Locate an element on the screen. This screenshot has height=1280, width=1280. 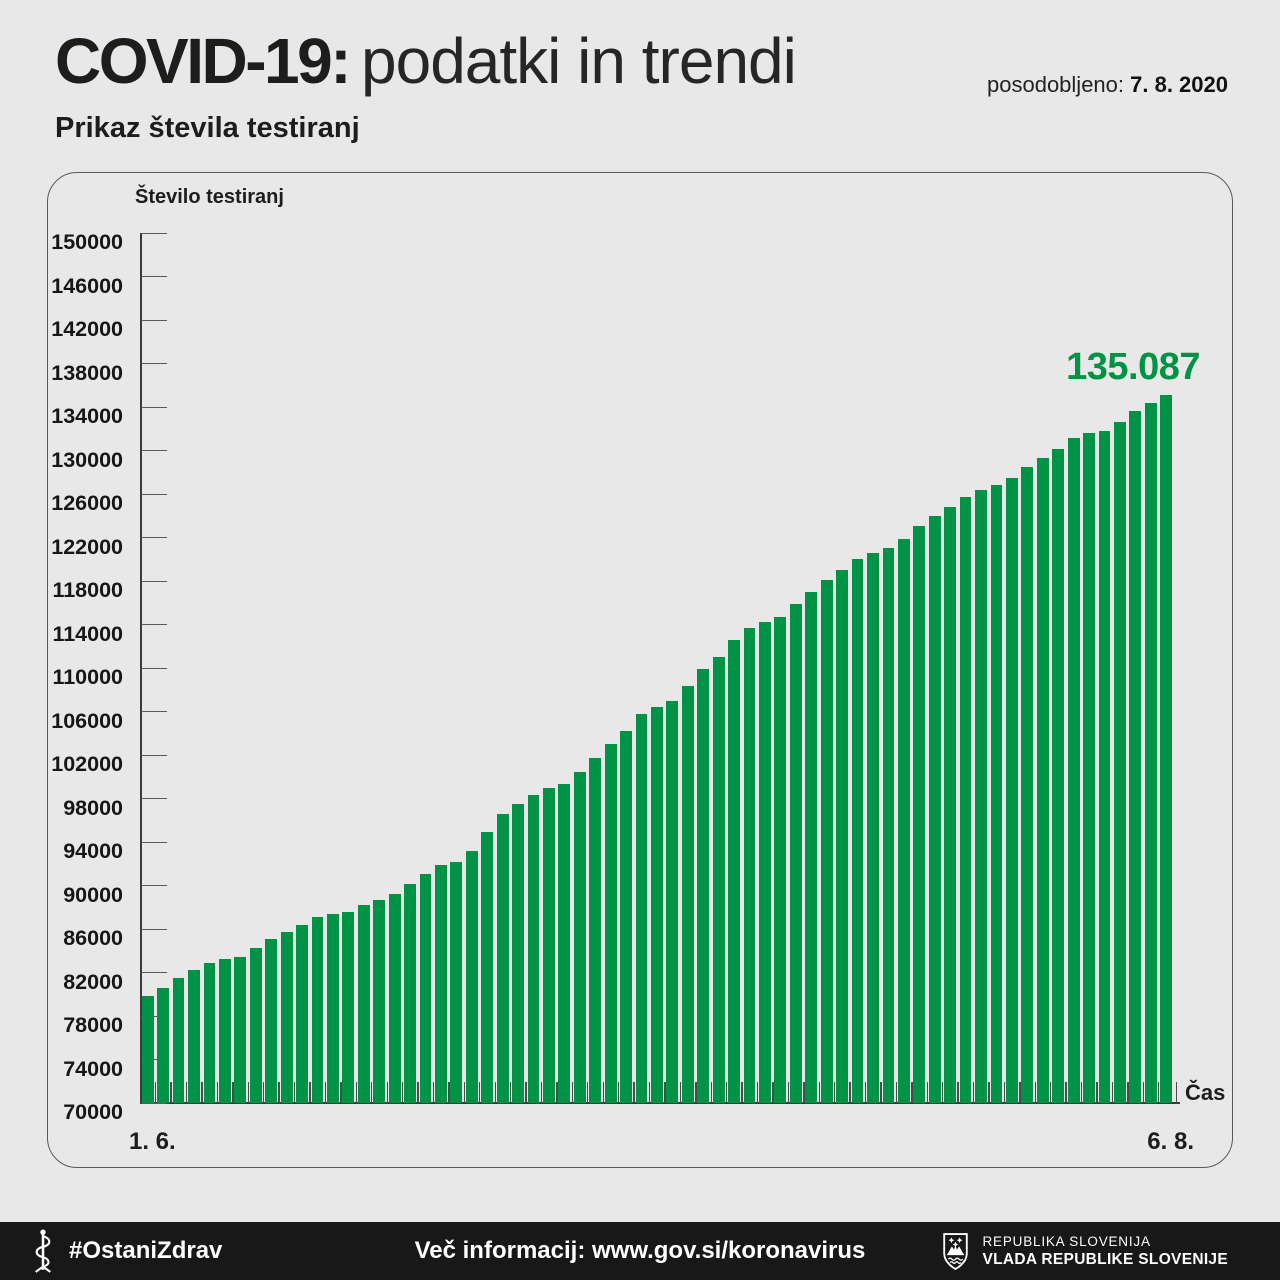
x-axis-first-label: 1. 6. is located at coordinates (152, 1141).